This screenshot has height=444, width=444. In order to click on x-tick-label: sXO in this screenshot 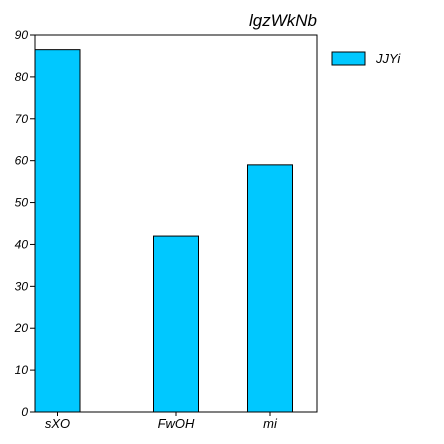, I will do `click(57, 423)`.